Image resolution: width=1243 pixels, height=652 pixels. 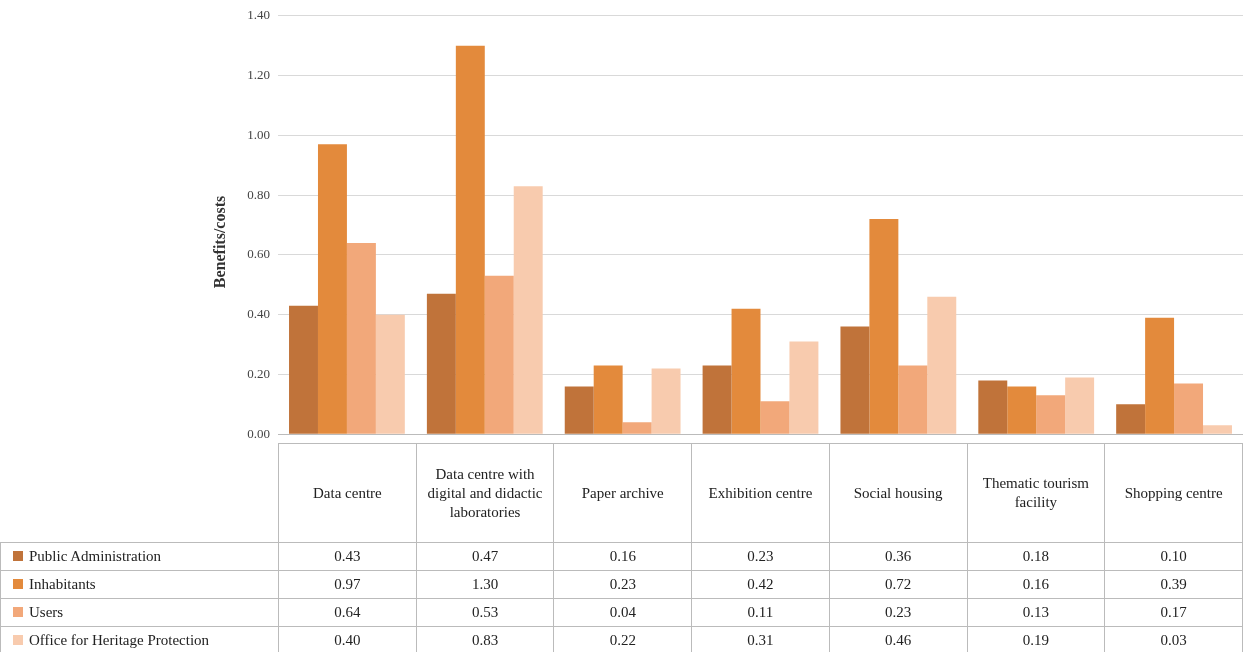 What do you see at coordinates (760, 584) in the screenshot?
I see `data-label: 0.42` at bounding box center [760, 584].